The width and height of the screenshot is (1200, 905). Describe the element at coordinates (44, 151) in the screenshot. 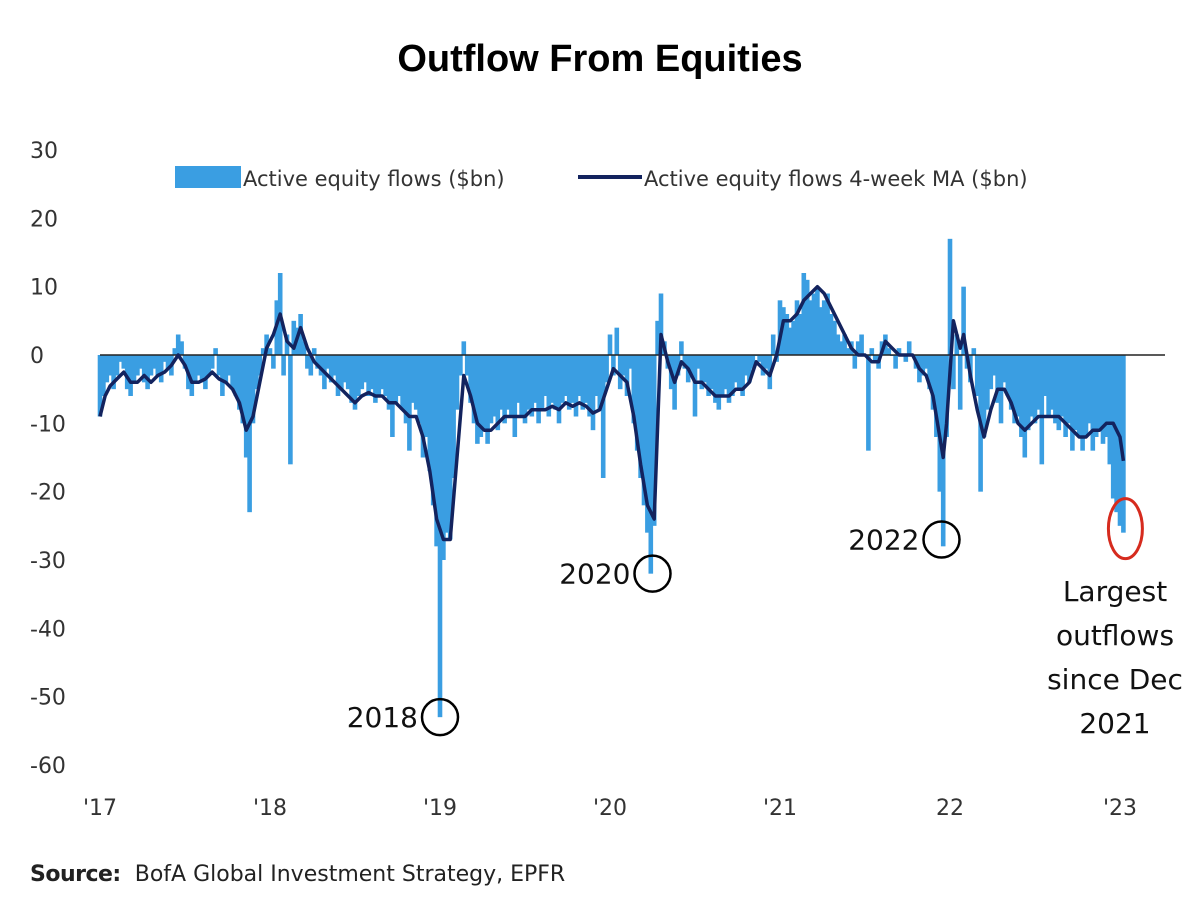

I see `y-tick-label: 30` at that location.